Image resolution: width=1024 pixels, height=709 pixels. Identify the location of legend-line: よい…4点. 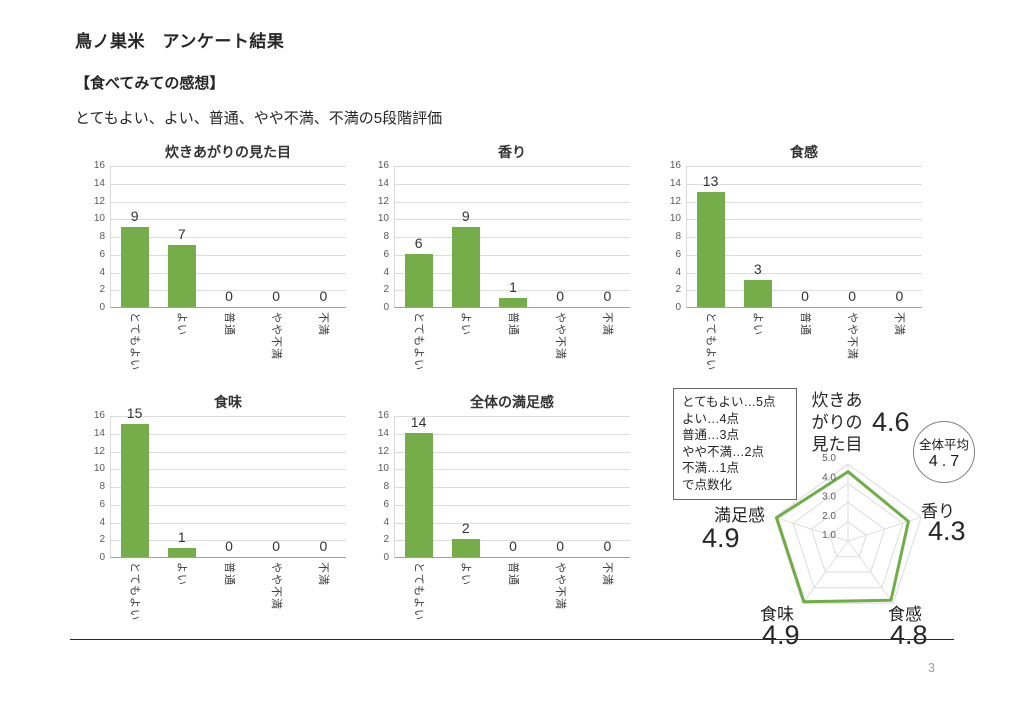
(710, 418).